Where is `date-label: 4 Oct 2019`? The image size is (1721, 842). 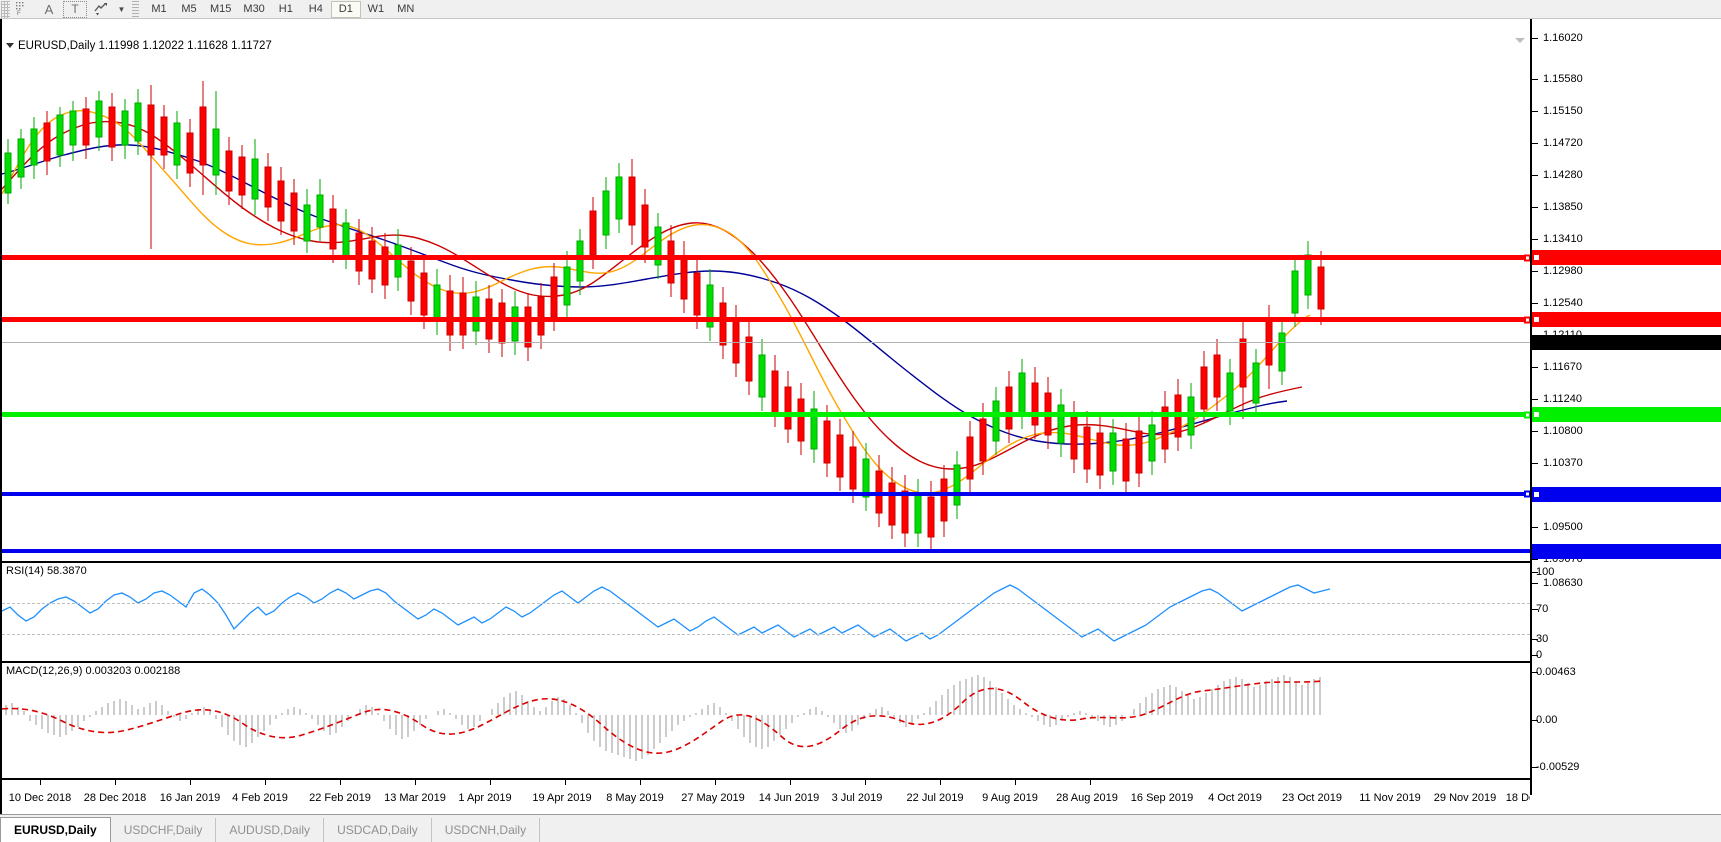 date-label: 4 Oct 2019 is located at coordinates (1235, 798).